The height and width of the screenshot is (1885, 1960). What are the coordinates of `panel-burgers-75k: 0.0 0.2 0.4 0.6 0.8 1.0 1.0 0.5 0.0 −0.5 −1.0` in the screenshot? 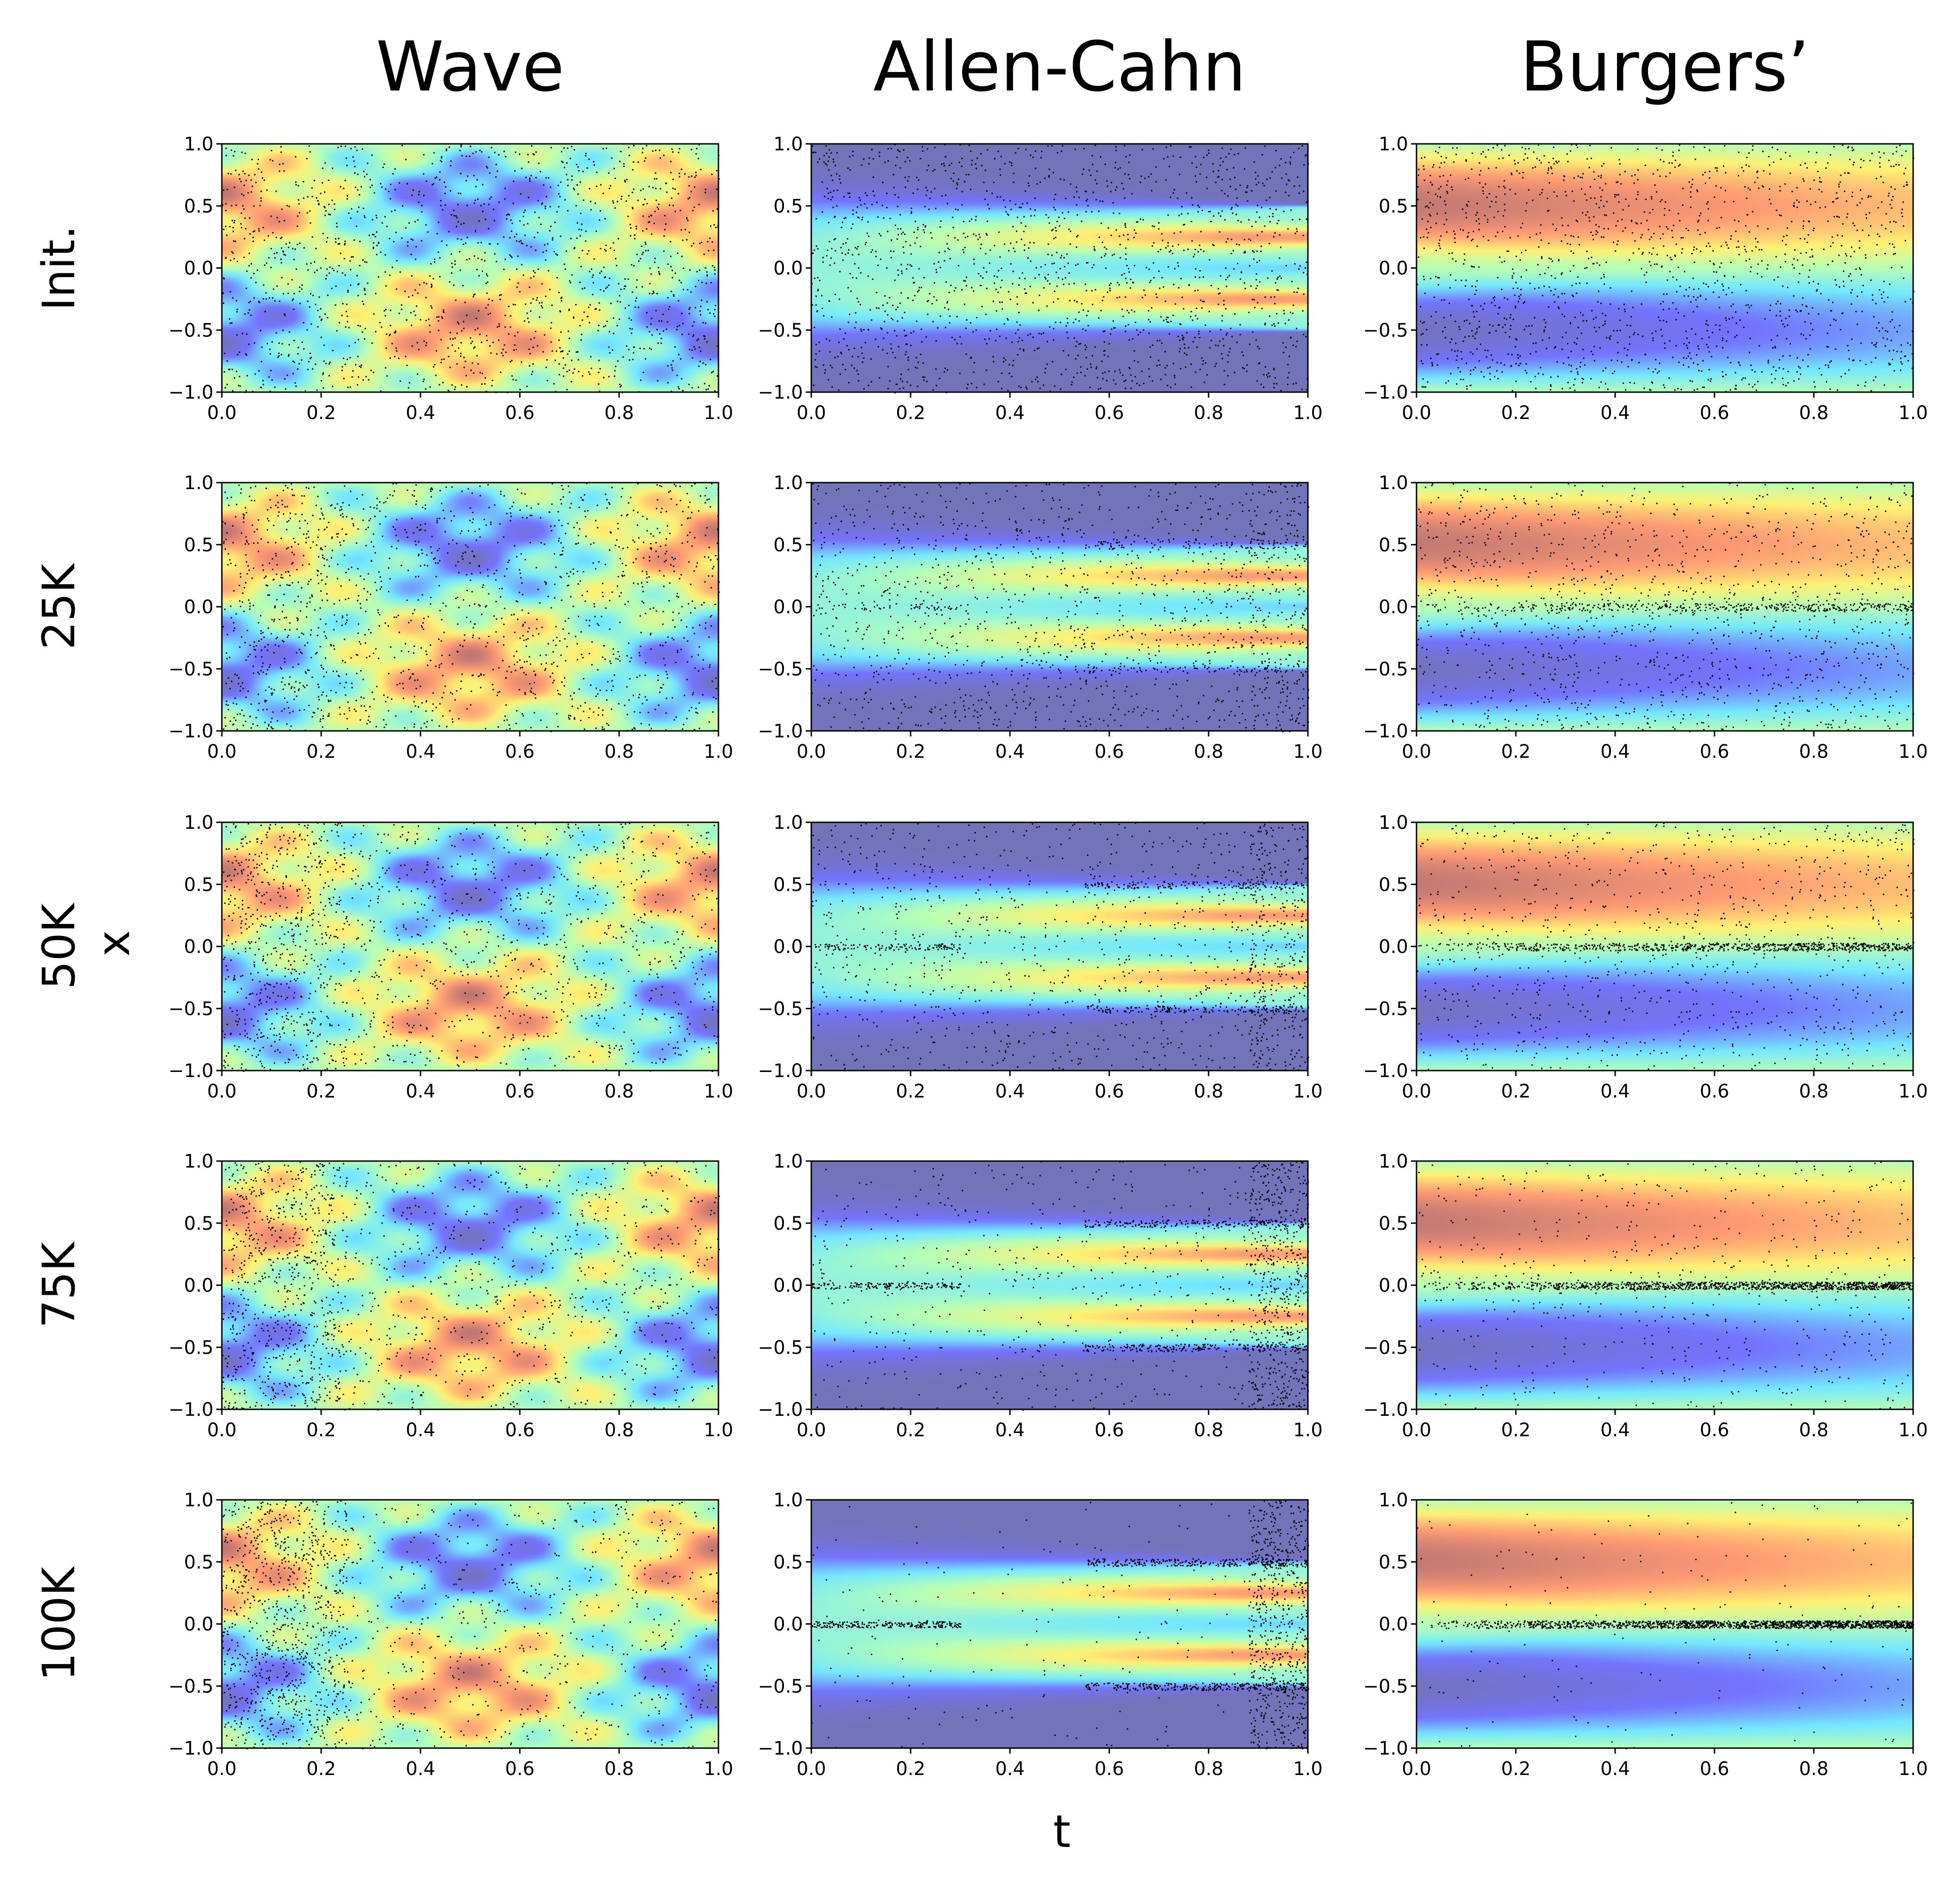 It's located at (1645, 1296).